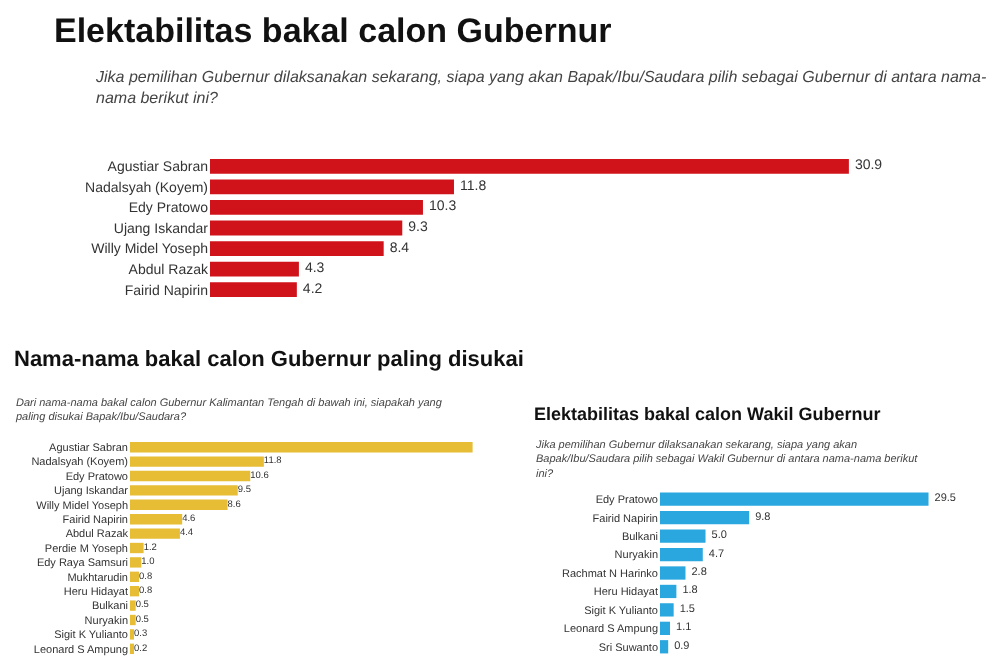  I want to click on chart-subtitle: Jika pemilihan Gubernur dilaksanakan sekarang, siapa yang akan Bapak/Ibu/Saudara pilih sebagai Gubernur di antara nama-nama berikut ini?, so click(541, 87).